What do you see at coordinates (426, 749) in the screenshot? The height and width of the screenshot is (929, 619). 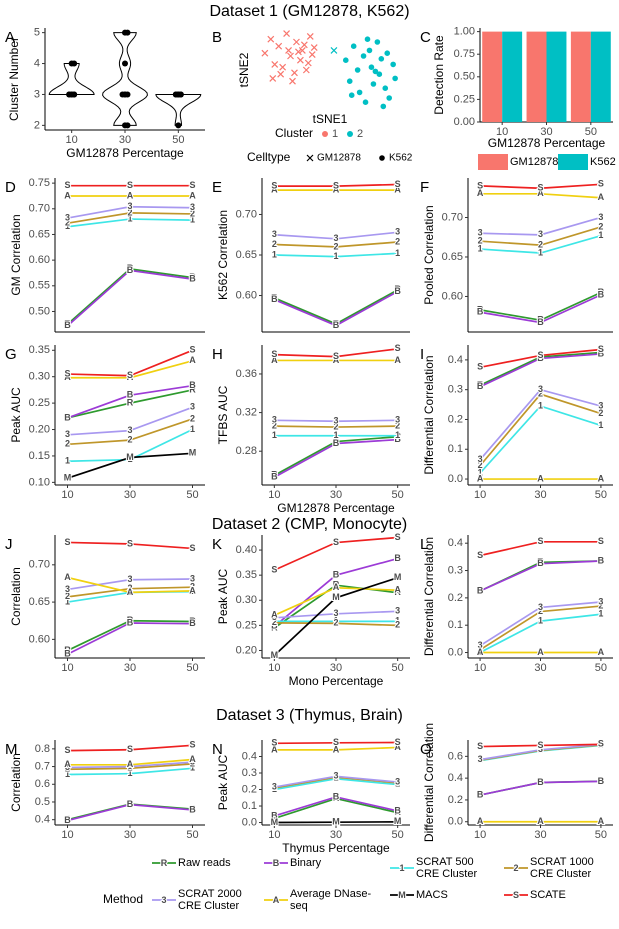 I see `panel-letter: O` at bounding box center [426, 749].